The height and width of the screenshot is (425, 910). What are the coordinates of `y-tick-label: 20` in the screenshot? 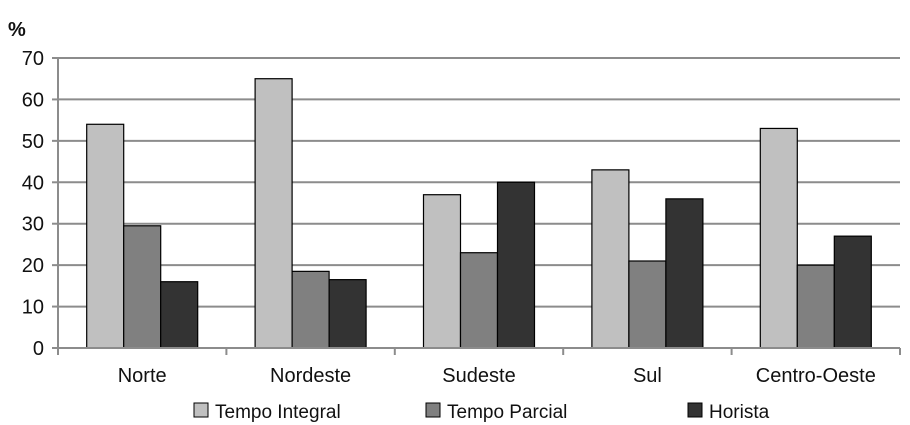 It's located at (33, 266).